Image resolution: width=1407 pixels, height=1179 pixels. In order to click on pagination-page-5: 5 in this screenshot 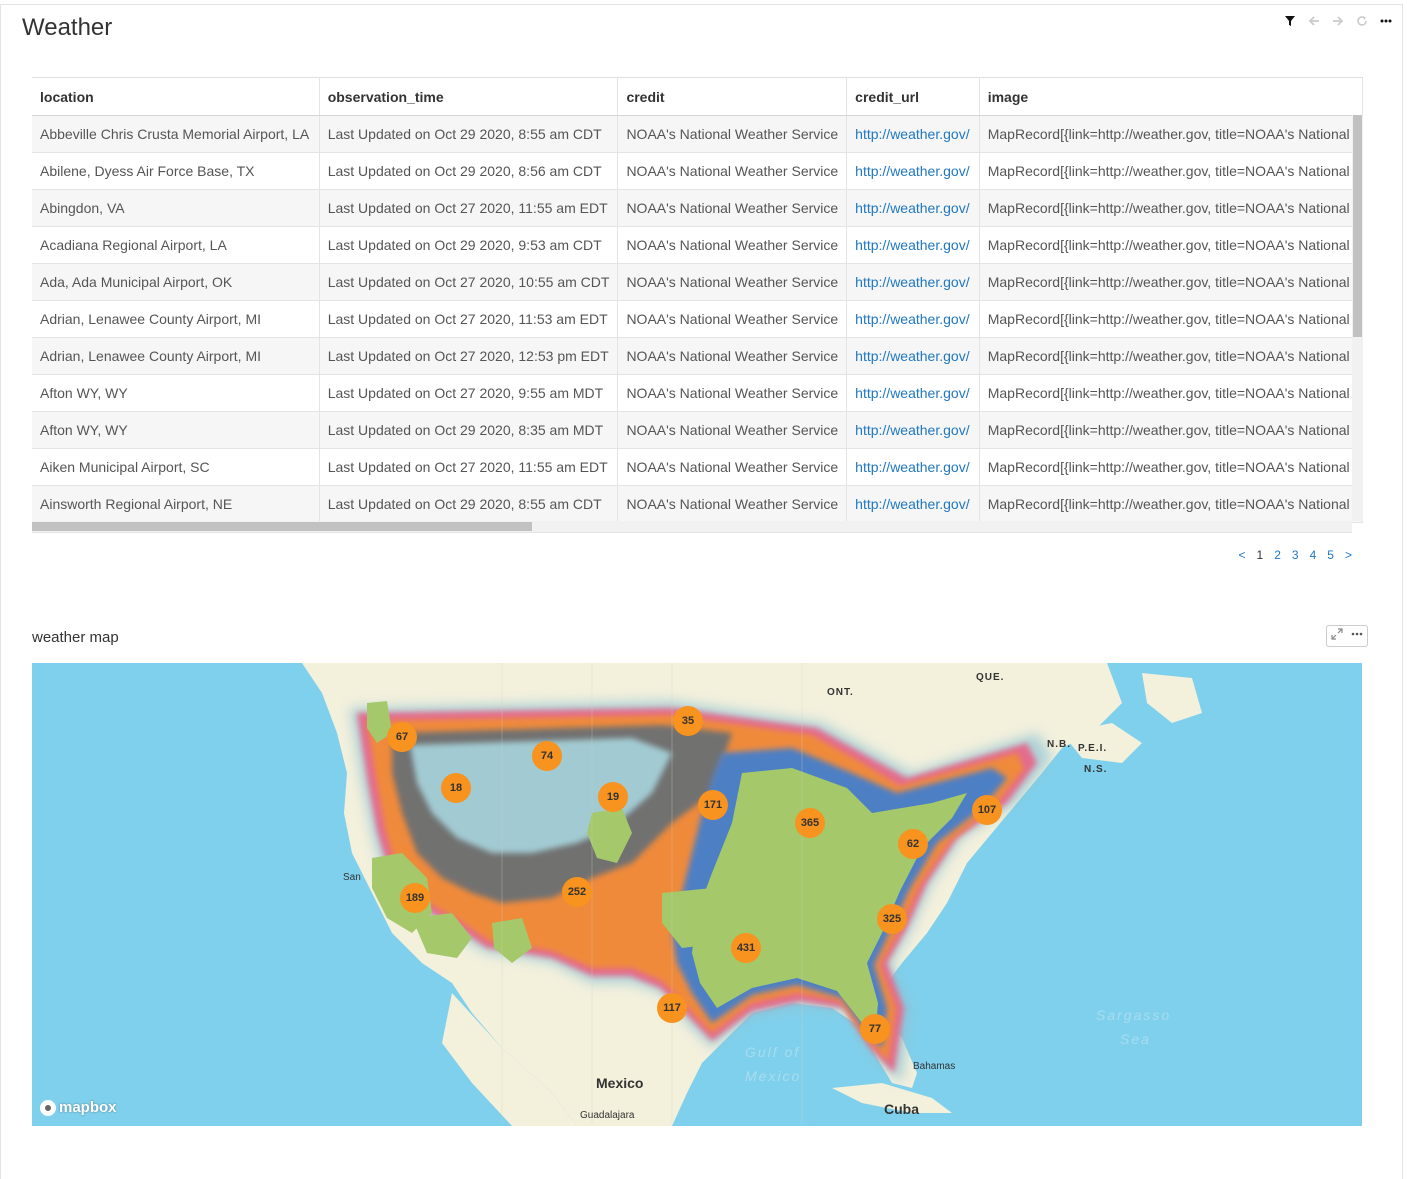, I will do `click(1330, 555)`.